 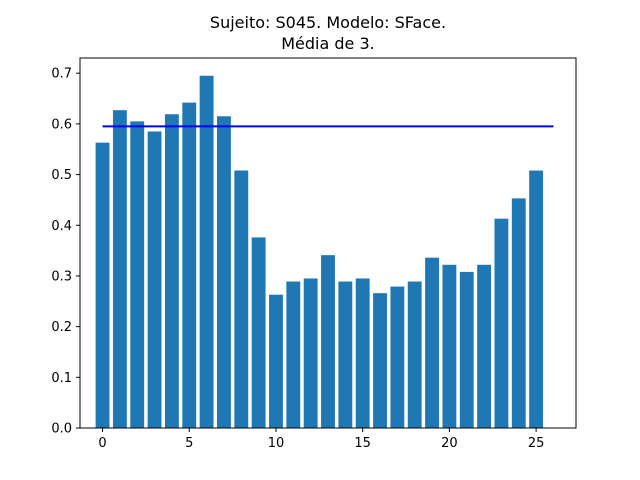 I want to click on chart-title-line-1: Sujeito: S045. Modelo: SFace., so click(x=328, y=22).